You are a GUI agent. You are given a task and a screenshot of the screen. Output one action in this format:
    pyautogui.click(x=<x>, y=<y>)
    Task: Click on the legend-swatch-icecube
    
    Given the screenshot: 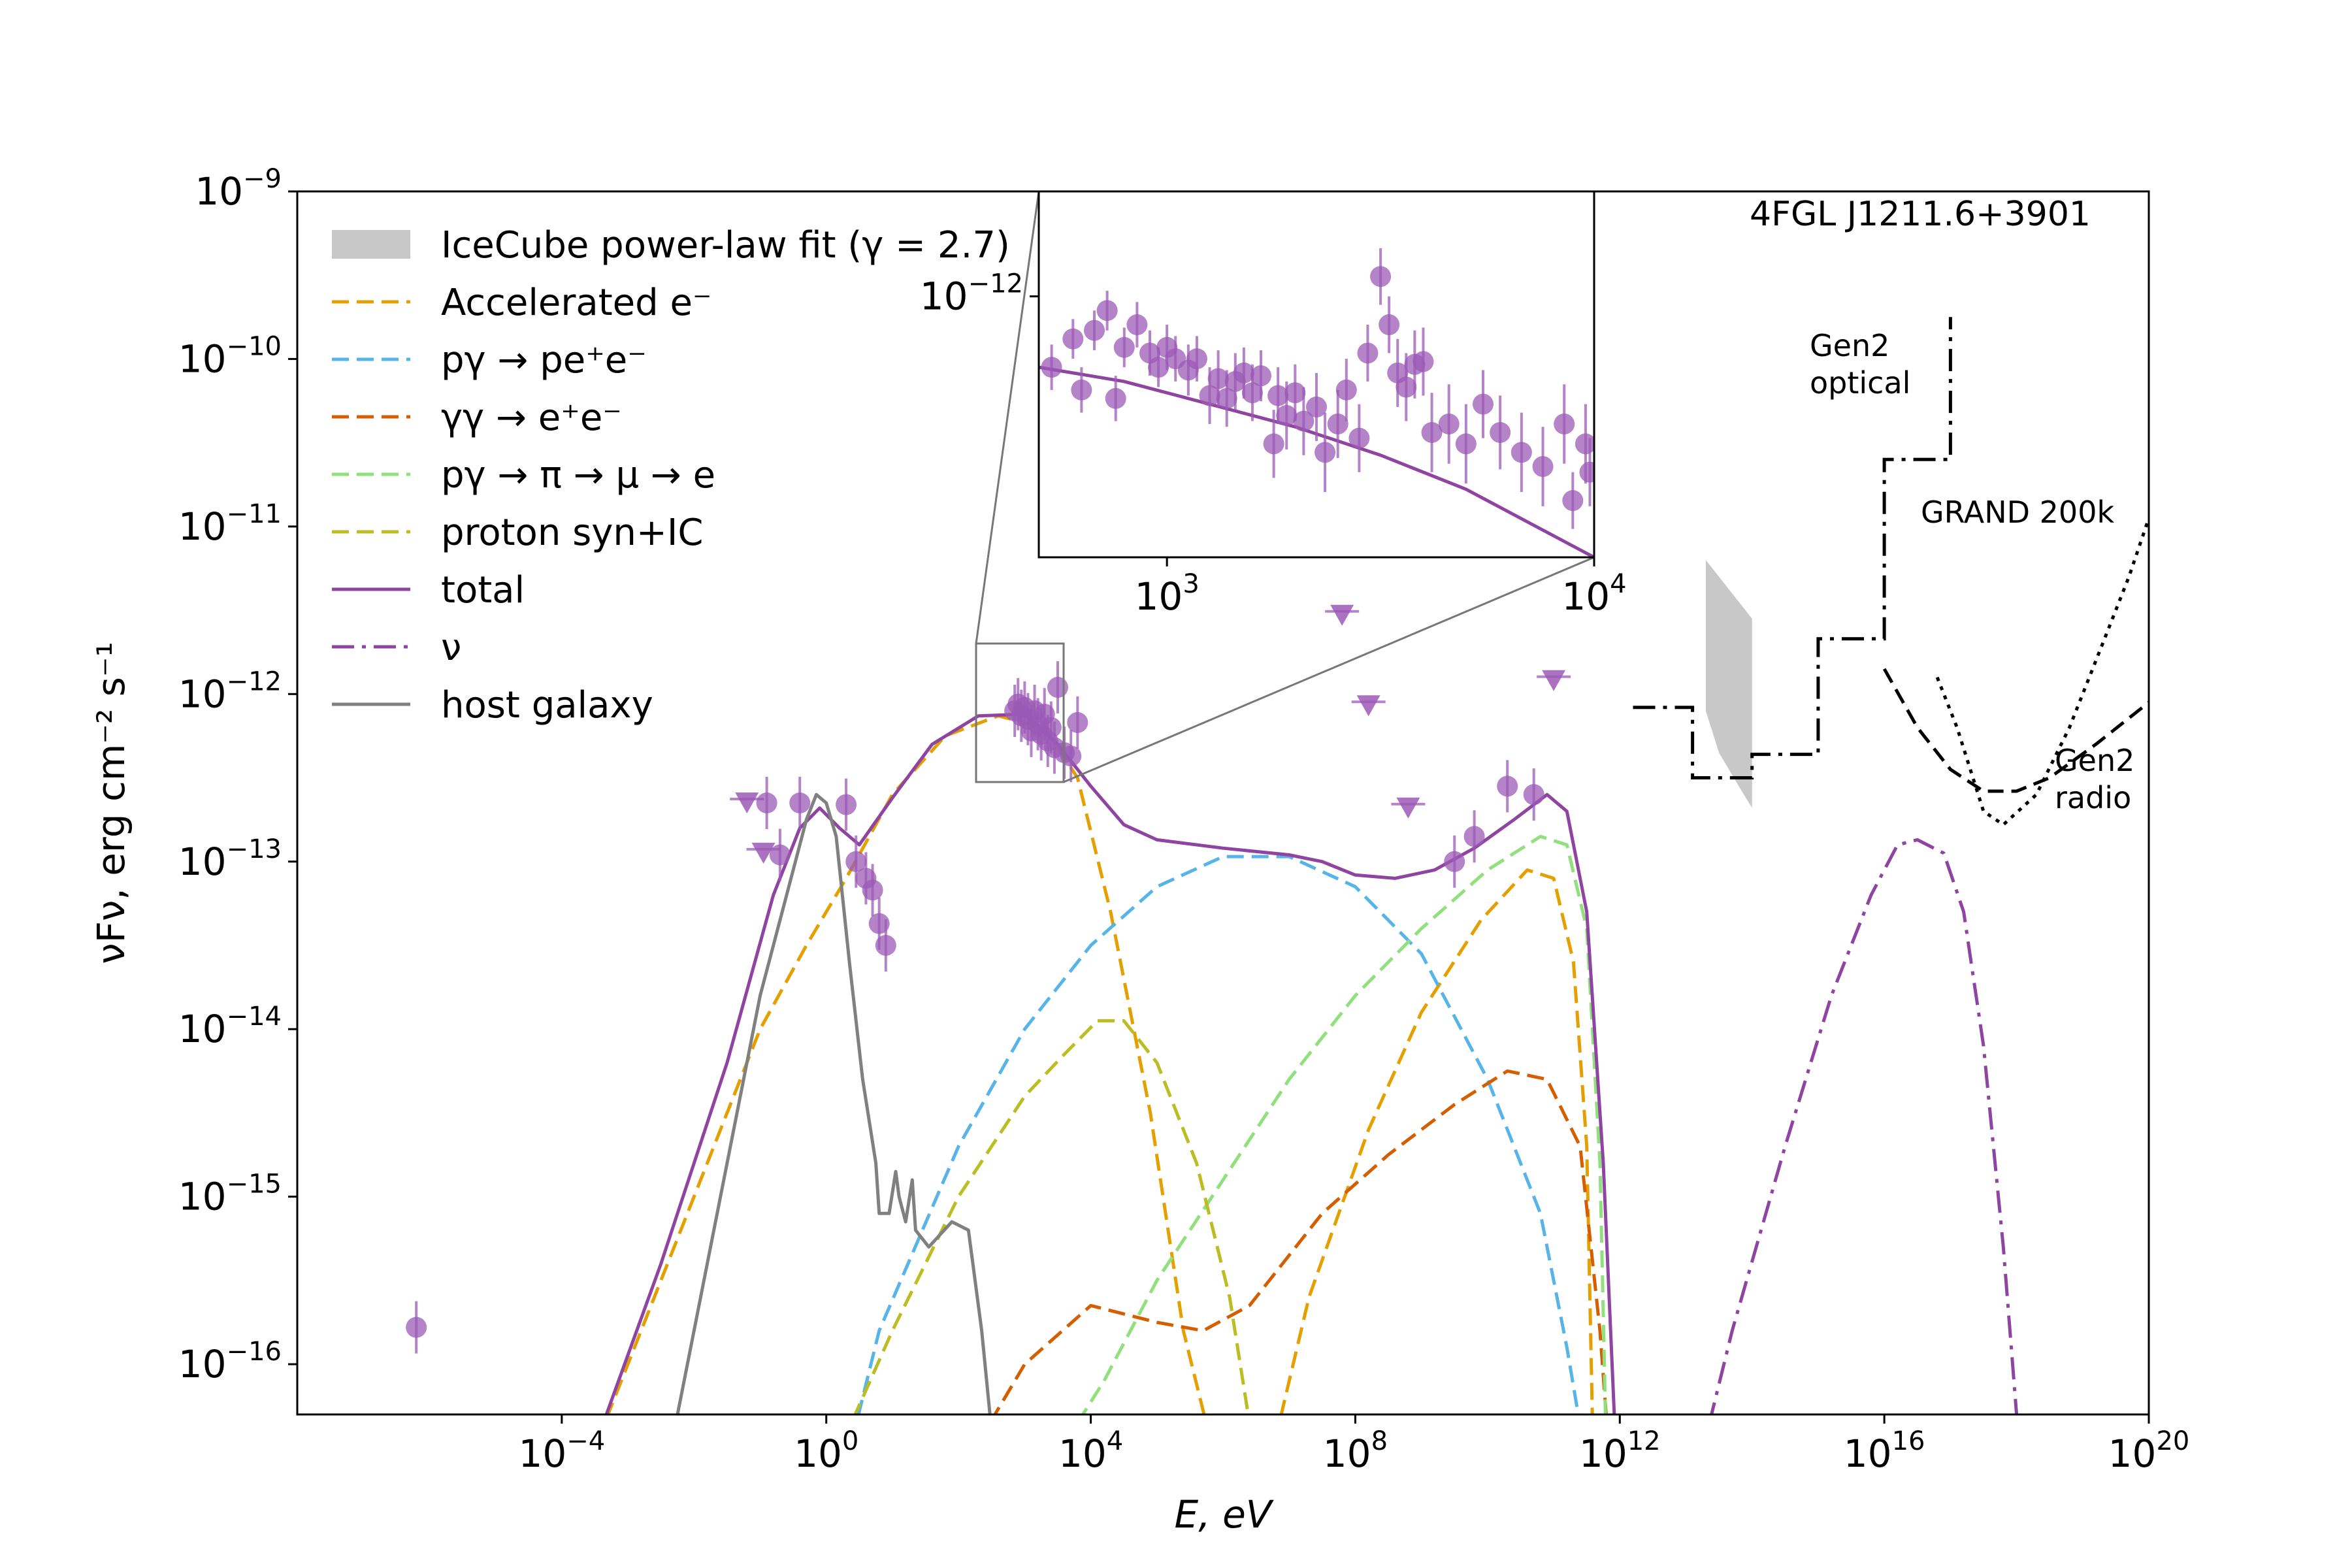 What is the action you would take?
    pyautogui.click(x=371, y=244)
    